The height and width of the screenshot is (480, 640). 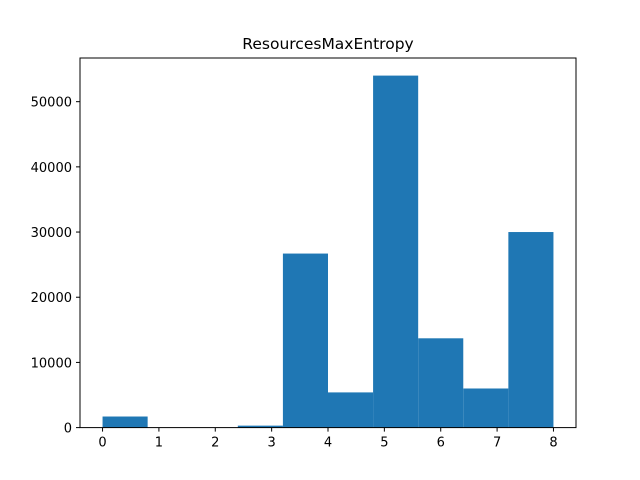 I want to click on x-axis: 0 1 2 3 4 5 6 7 8, so click(x=328, y=439).